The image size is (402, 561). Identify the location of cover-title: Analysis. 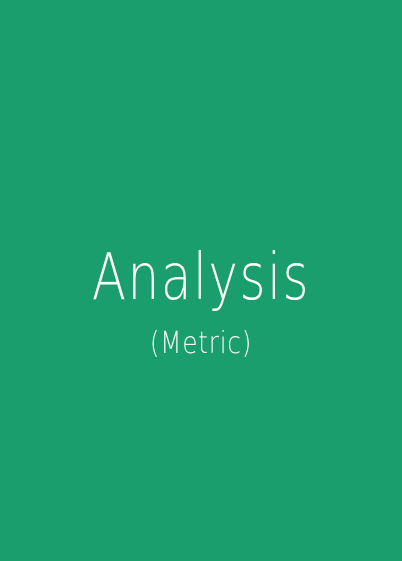
(201, 278).